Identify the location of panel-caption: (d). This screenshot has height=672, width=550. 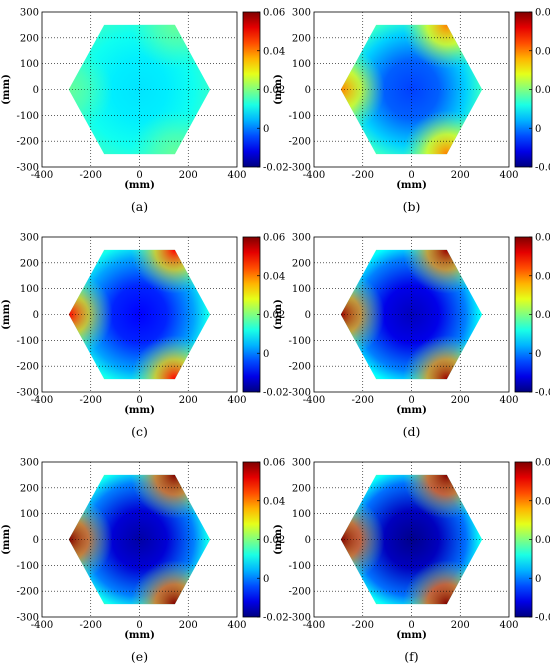
(412, 431).